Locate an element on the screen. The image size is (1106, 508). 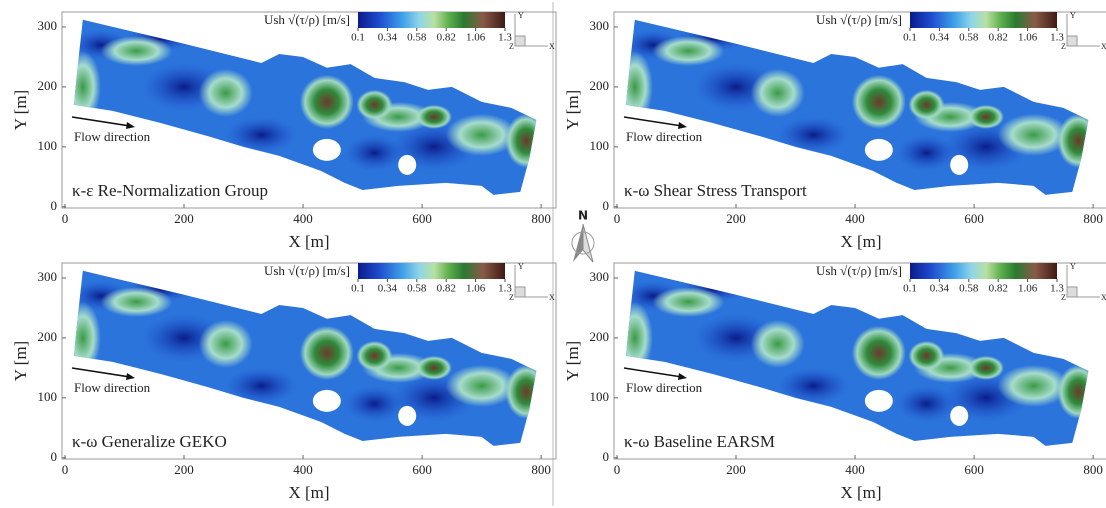
panel-title: κ-ω Baseline EARSM is located at coordinates (699, 441).